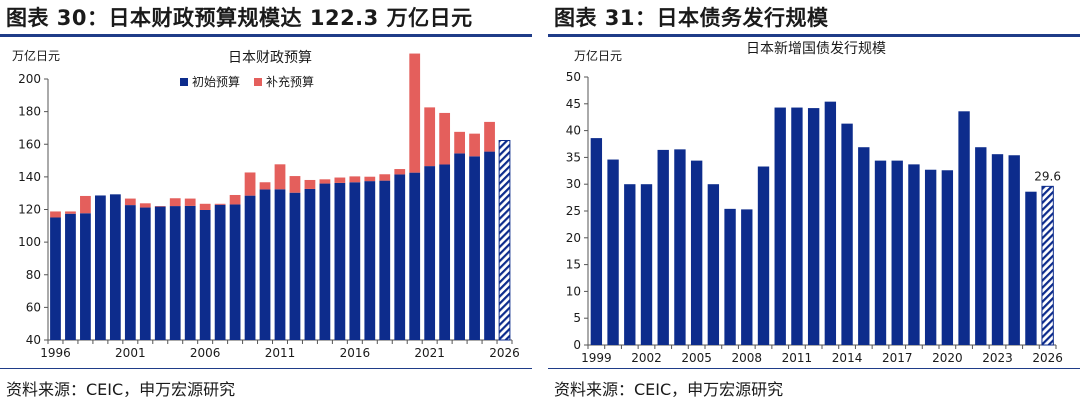 This screenshot has height=404, width=1080. Describe the element at coordinates (145, 205) in the screenshot. I see `bar-secondary-2002` at that location.